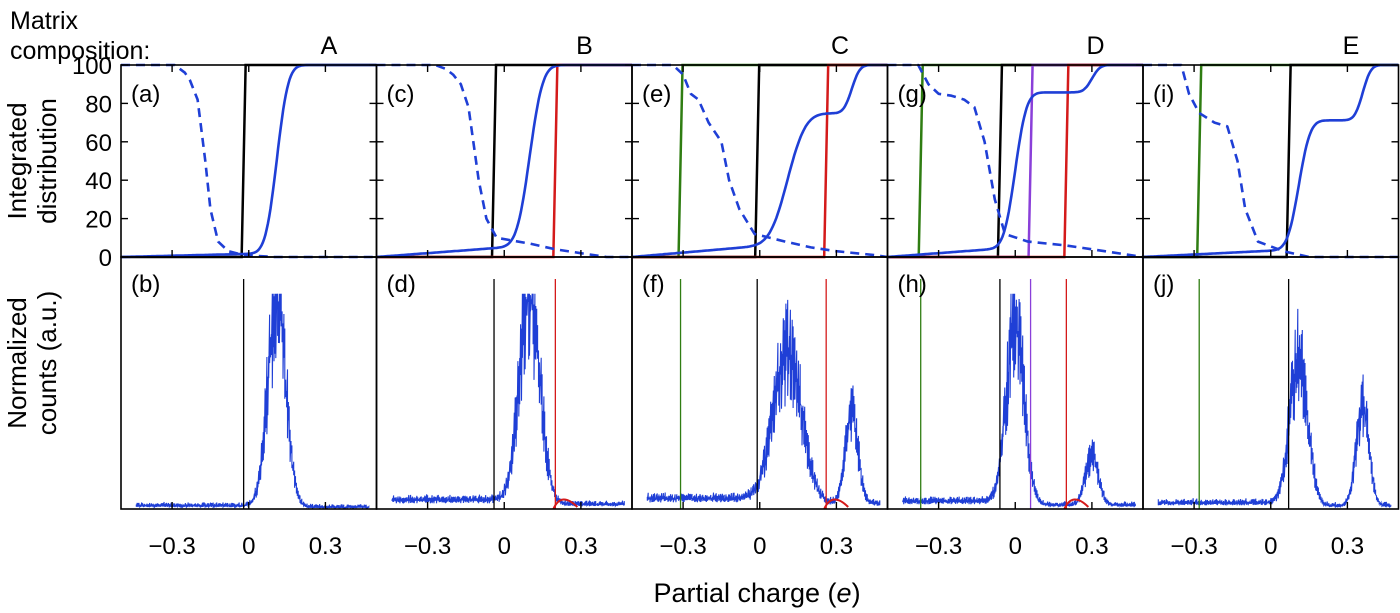 This screenshot has height=613, width=1400. Describe the element at coordinates (98, 181) in the screenshot. I see `y-tick-label: 40` at that location.